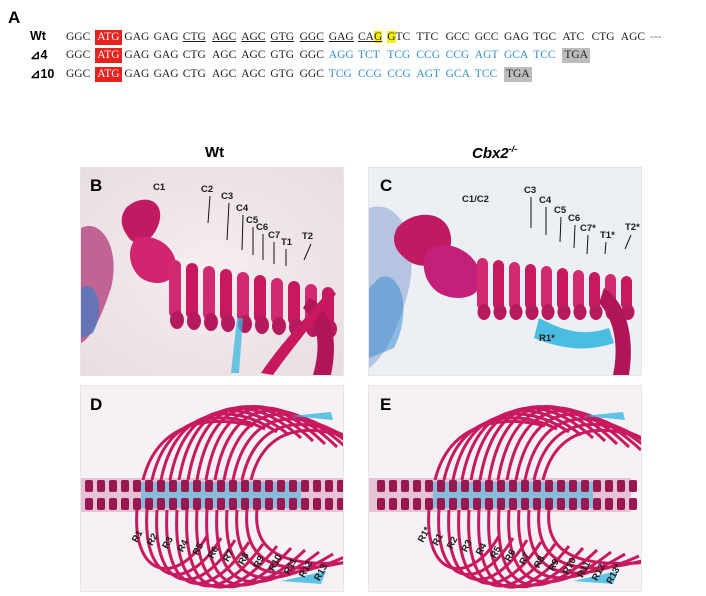 This screenshot has height=596, width=706. What do you see at coordinates (14, 17) in the screenshot?
I see `panel-a-letter: A` at bounding box center [14, 17].